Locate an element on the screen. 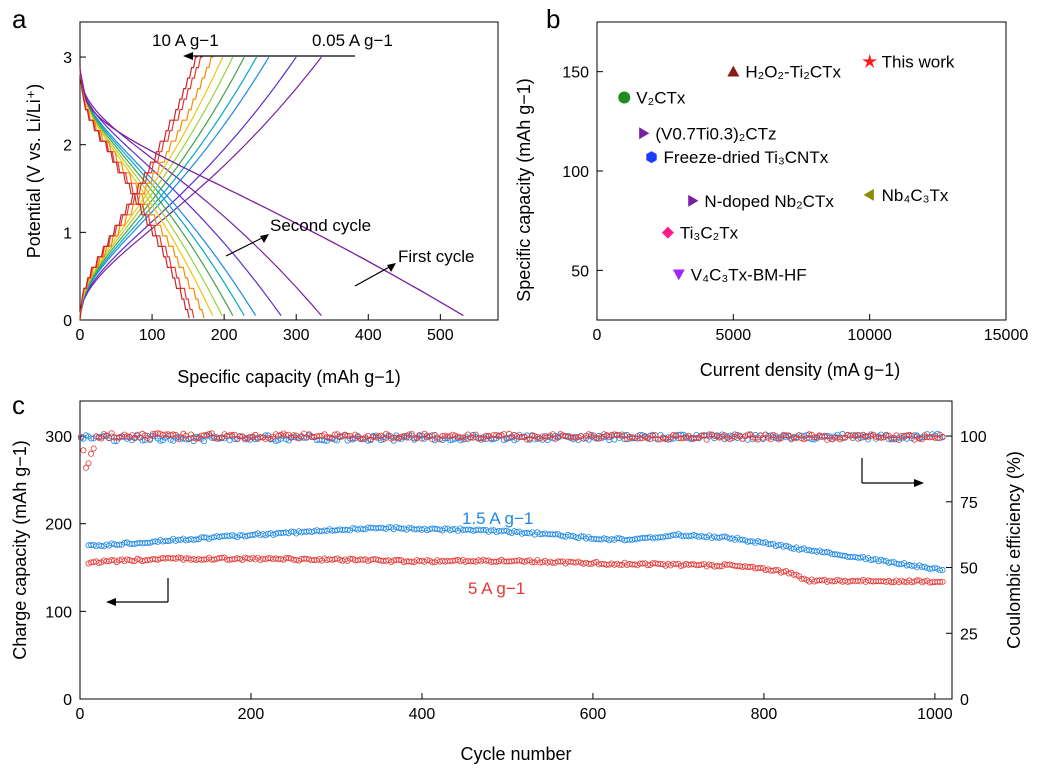  first-cycle-discharge-curve is located at coordinates (271, 193).